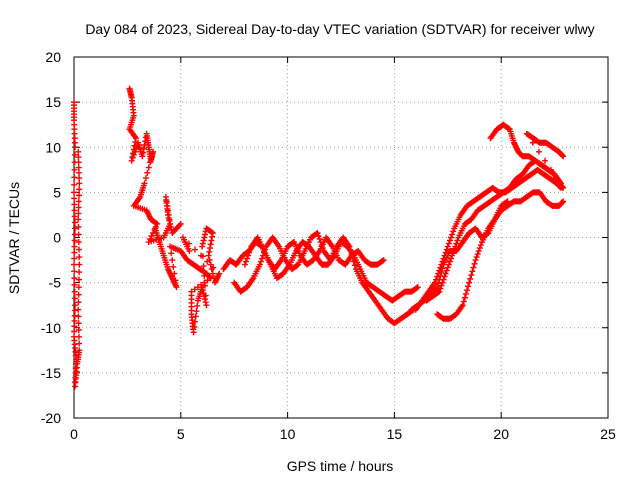 The width and height of the screenshot is (640, 480). Describe the element at coordinates (155, 165) in the screenshot. I see `series-early-cluster` at that location.